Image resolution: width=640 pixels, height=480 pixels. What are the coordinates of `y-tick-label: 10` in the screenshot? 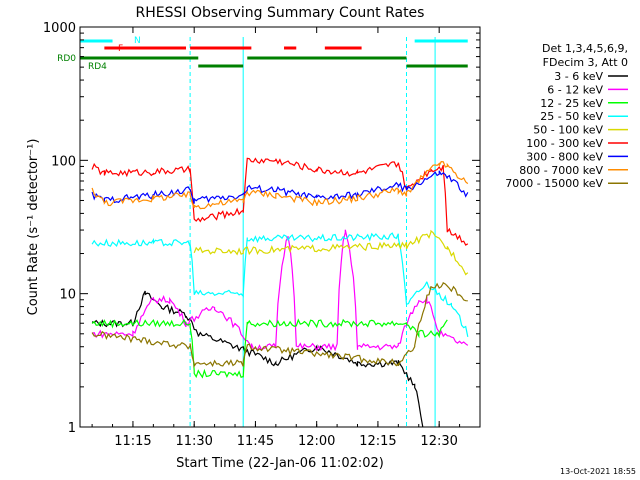 It's located at (67, 295).